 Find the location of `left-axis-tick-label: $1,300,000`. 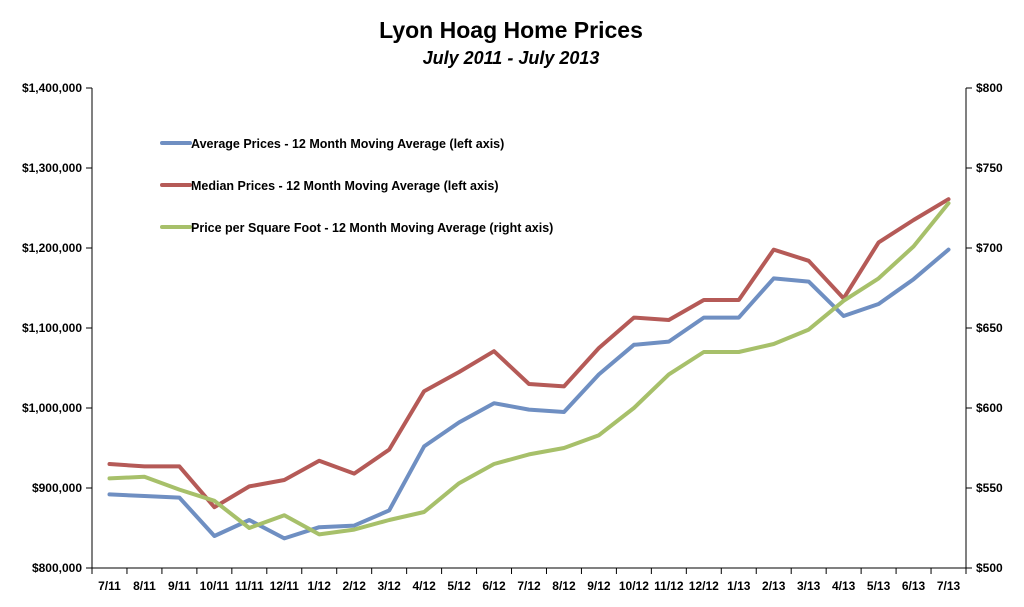

left-axis-tick-label: $1,300,000 is located at coordinates (52, 168).